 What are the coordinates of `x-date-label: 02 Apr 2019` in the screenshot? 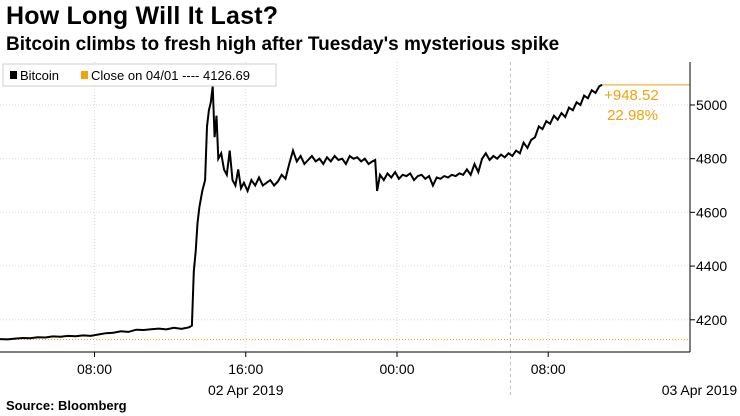 It's located at (246, 390).